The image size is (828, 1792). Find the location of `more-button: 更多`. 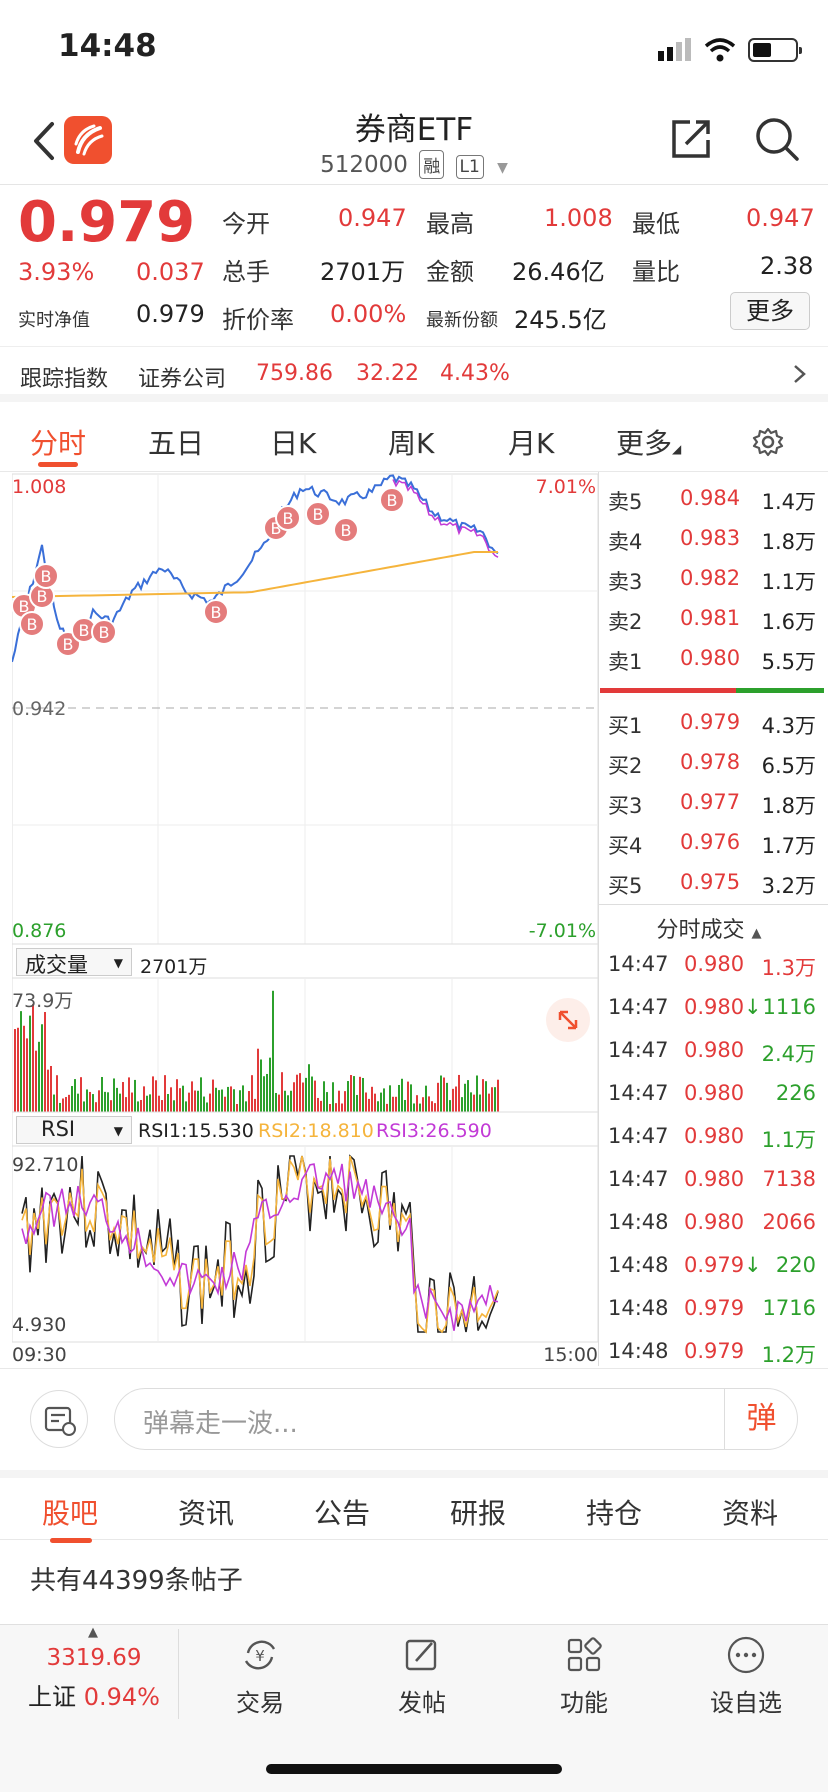

more-button: 更多 is located at coordinates (770, 311).